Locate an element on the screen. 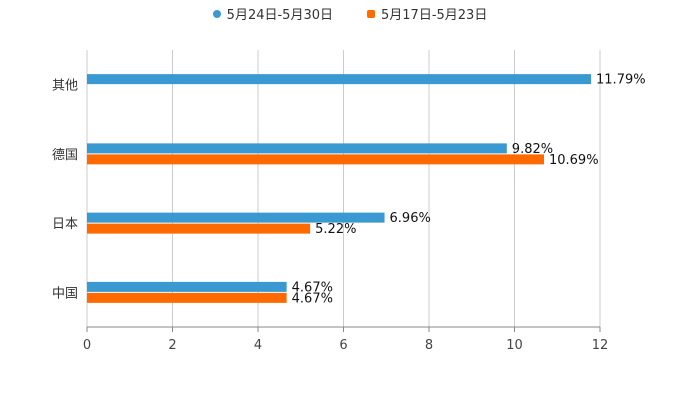  legend: 5月24日-5月30日 5月17日-5月23日 is located at coordinates (350, 13).